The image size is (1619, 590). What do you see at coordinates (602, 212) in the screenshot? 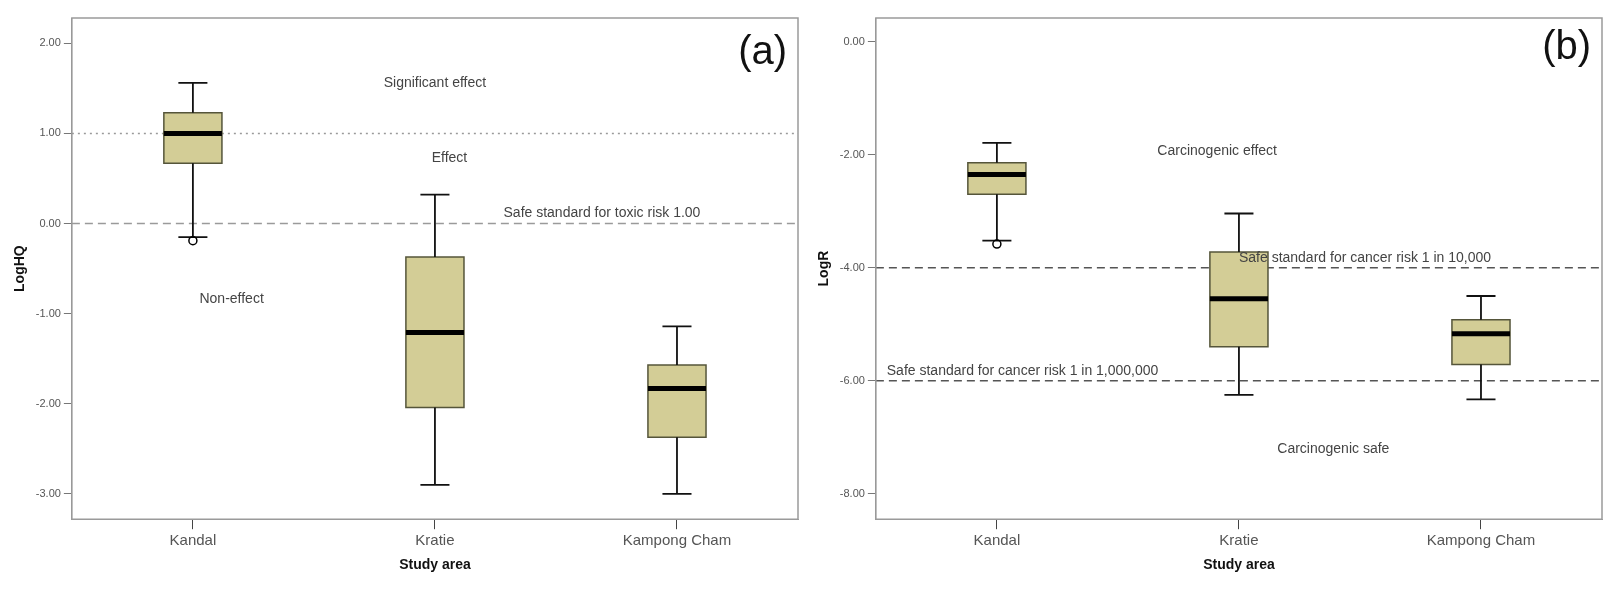
I see `ref-line-label: Safe standard for toxic risk 1.00` at bounding box center [602, 212].